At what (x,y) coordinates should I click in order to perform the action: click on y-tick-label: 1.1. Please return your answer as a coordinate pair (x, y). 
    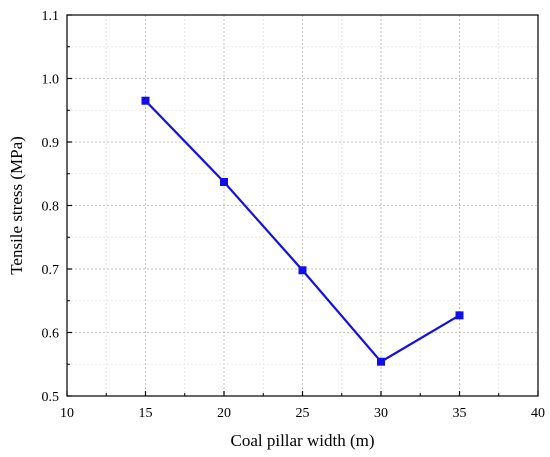
    Looking at the image, I should click on (51, 16).